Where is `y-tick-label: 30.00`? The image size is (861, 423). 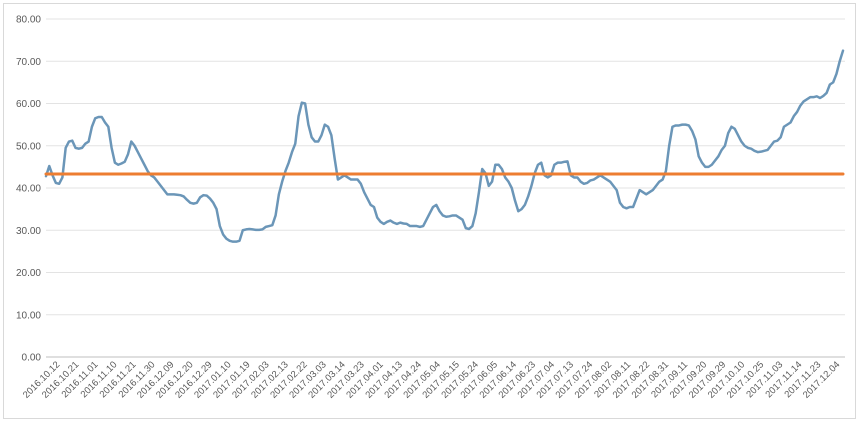 y-tick-label: 30.00 is located at coordinates (28, 231).